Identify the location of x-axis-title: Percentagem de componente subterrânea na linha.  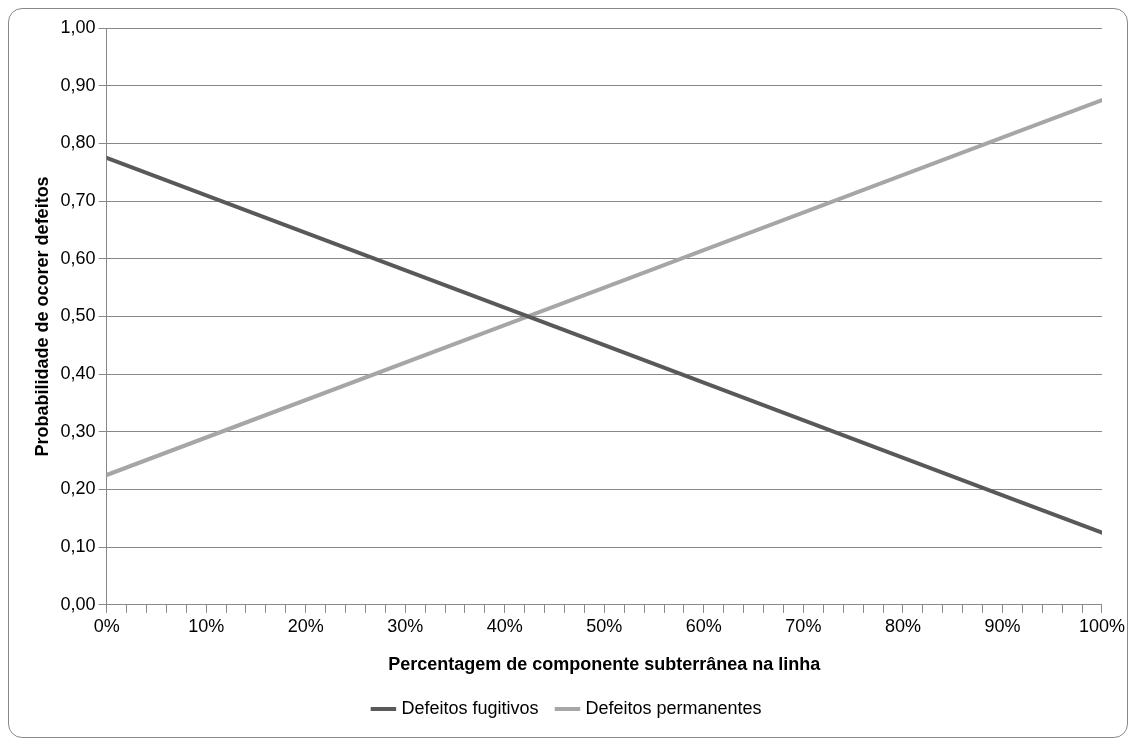
(605, 664).